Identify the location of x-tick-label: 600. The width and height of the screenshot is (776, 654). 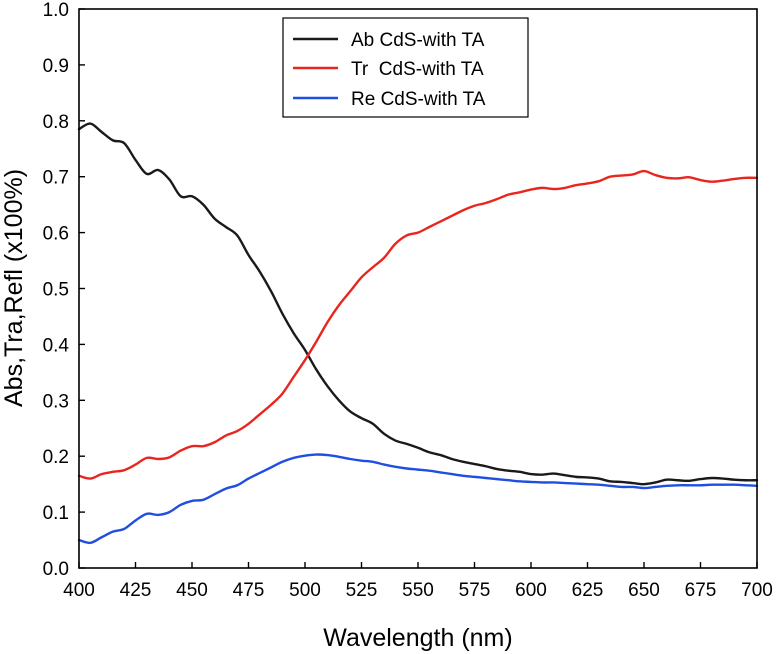
(531, 590).